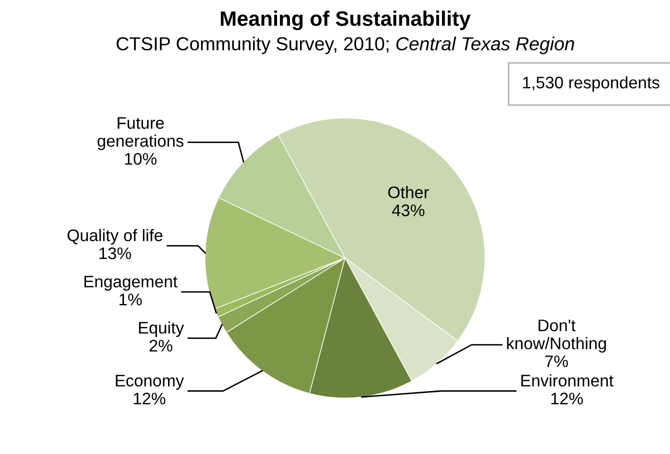  What do you see at coordinates (116, 253) in the screenshot?
I see `data-label: 13%` at bounding box center [116, 253].